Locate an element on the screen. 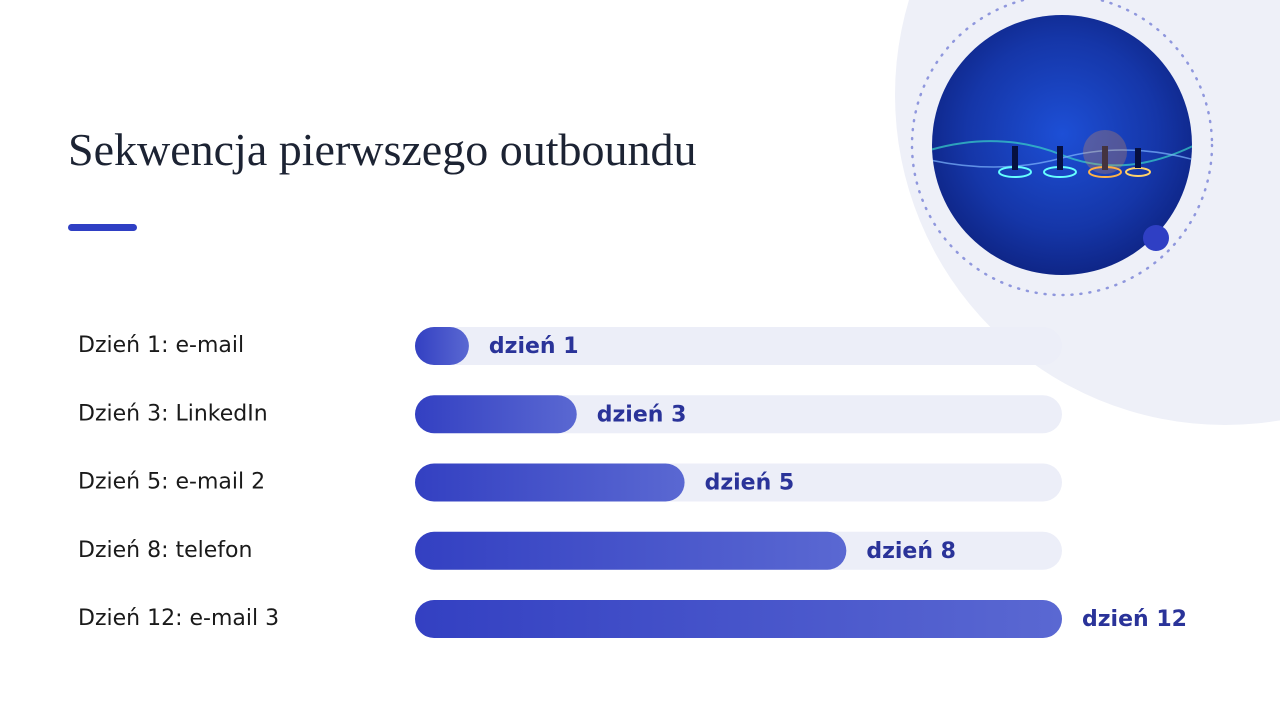 The width and height of the screenshot is (1280, 720). category-label: Dzień 8: telefon is located at coordinates (165, 550).